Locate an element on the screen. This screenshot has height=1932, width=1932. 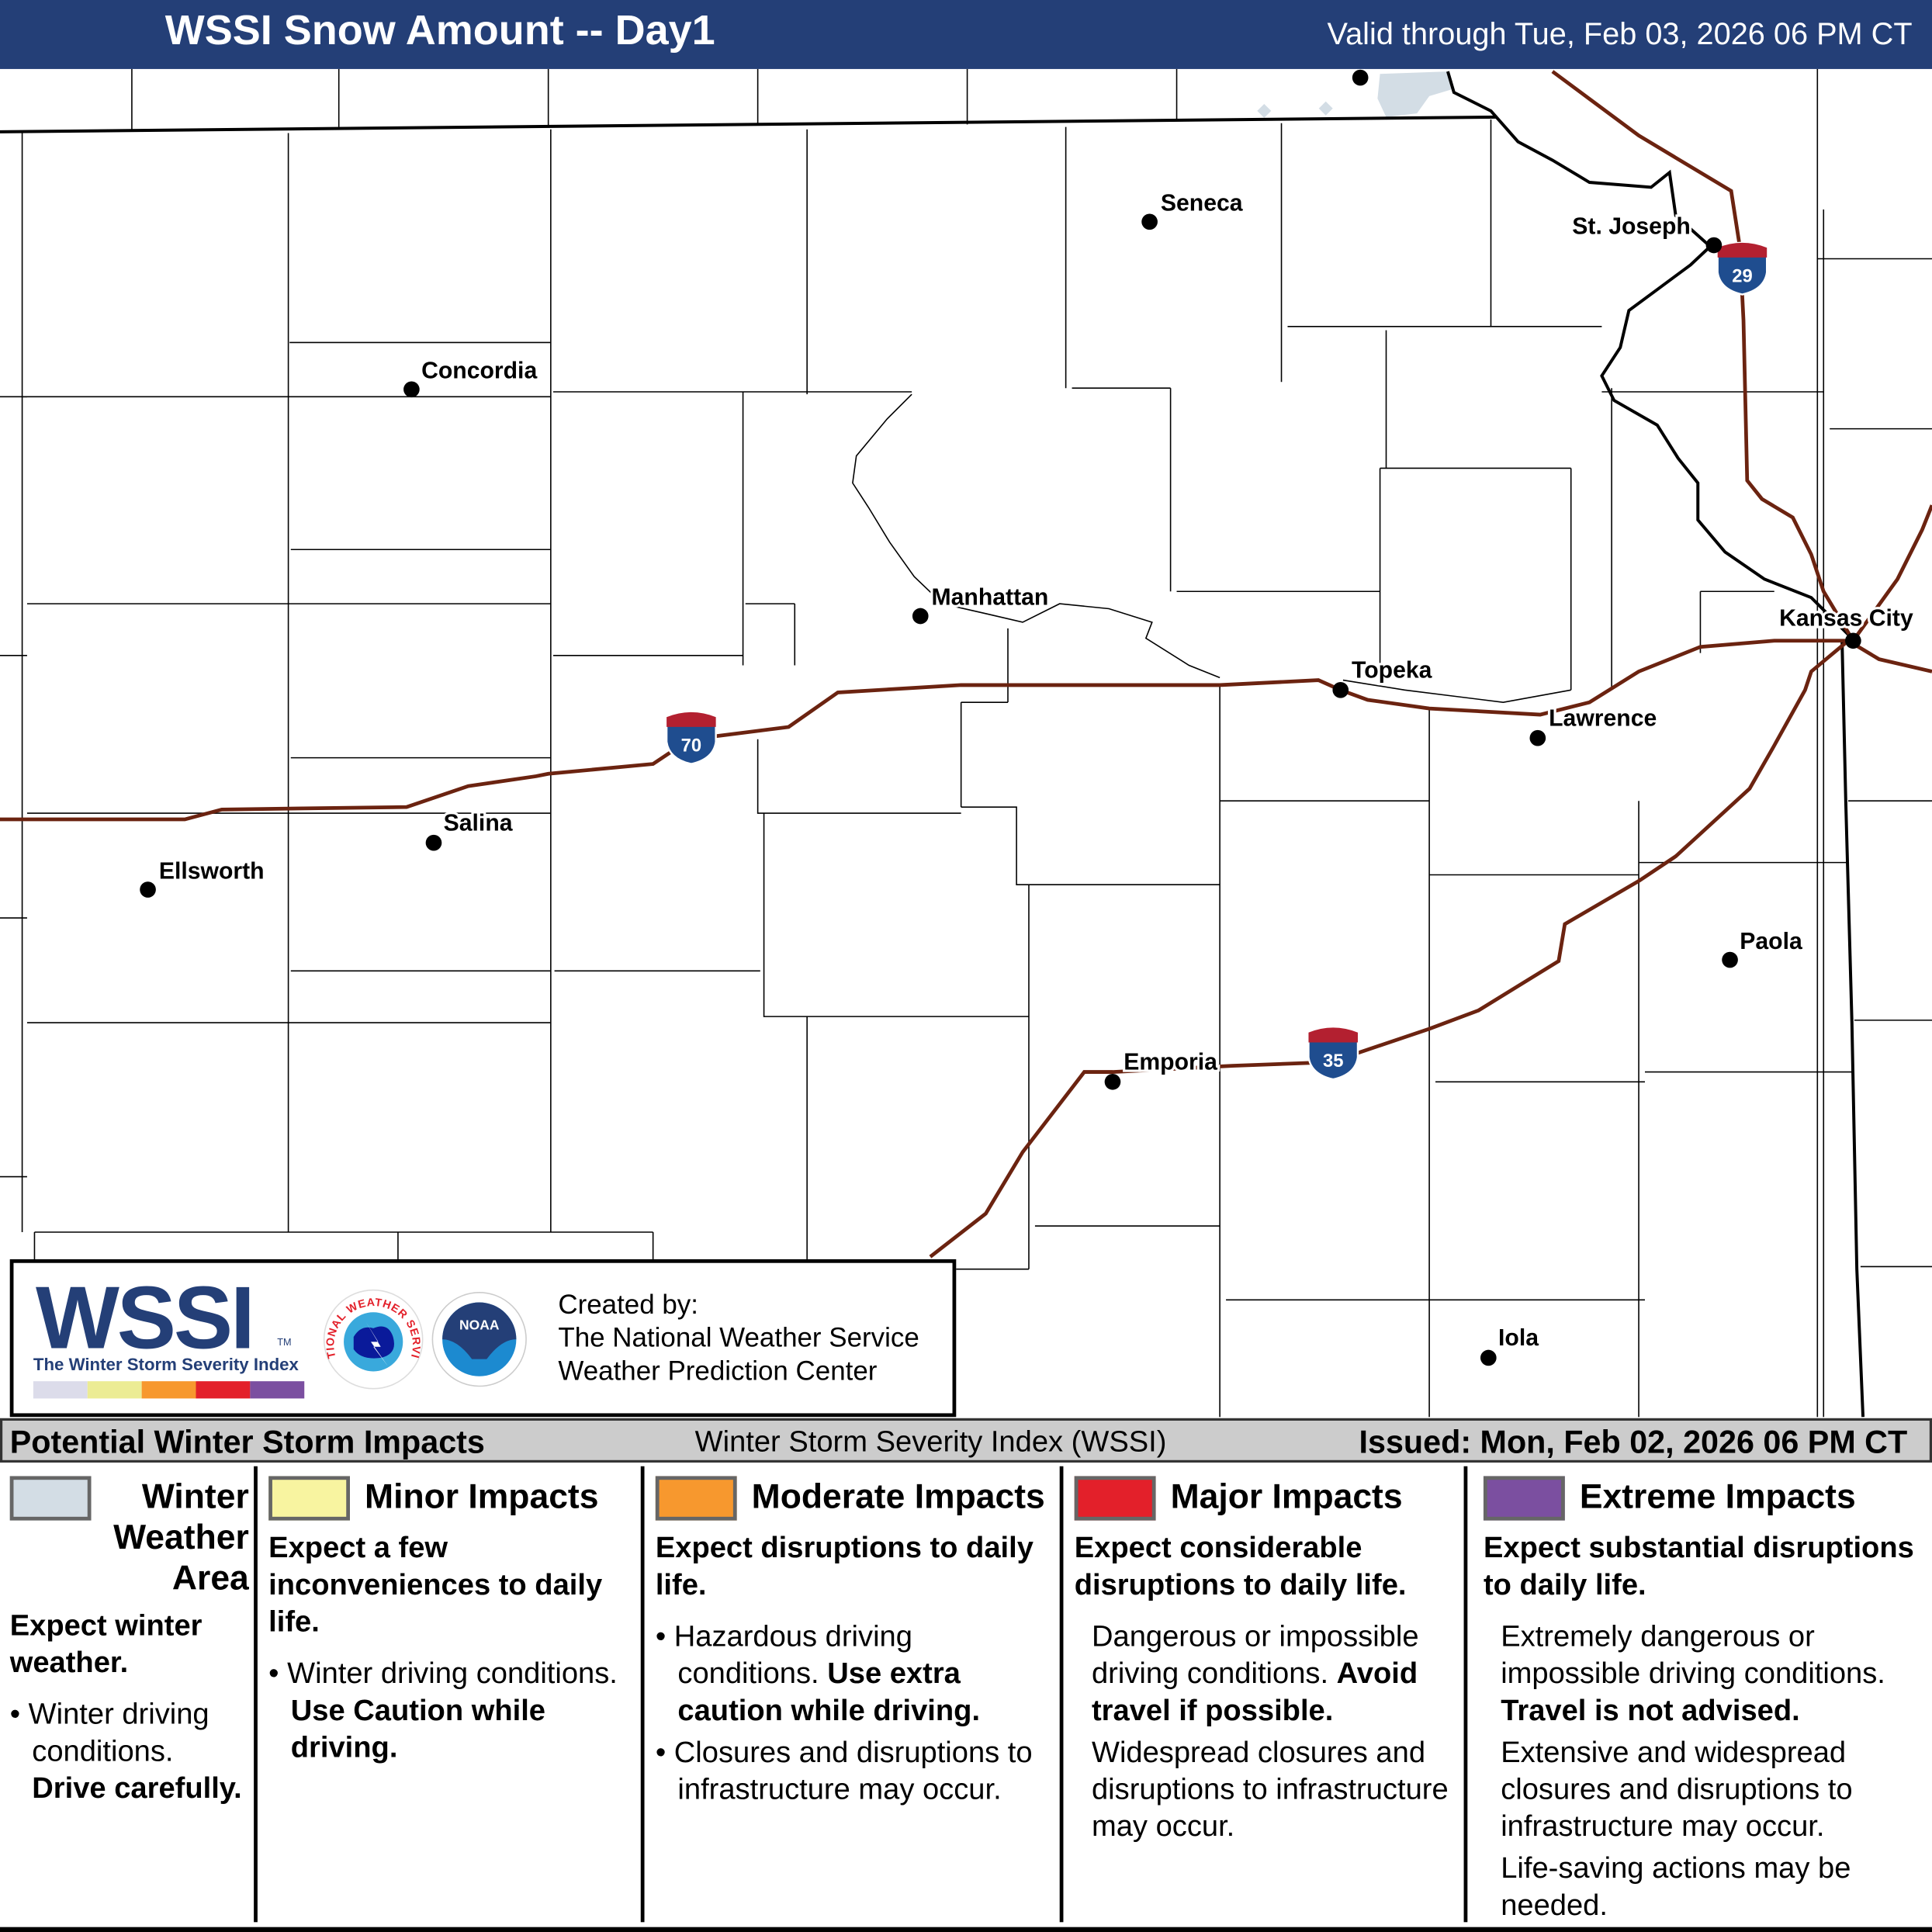
wssi-subtitle: The Winter Storm Severity Index is located at coordinates (166, 1364).